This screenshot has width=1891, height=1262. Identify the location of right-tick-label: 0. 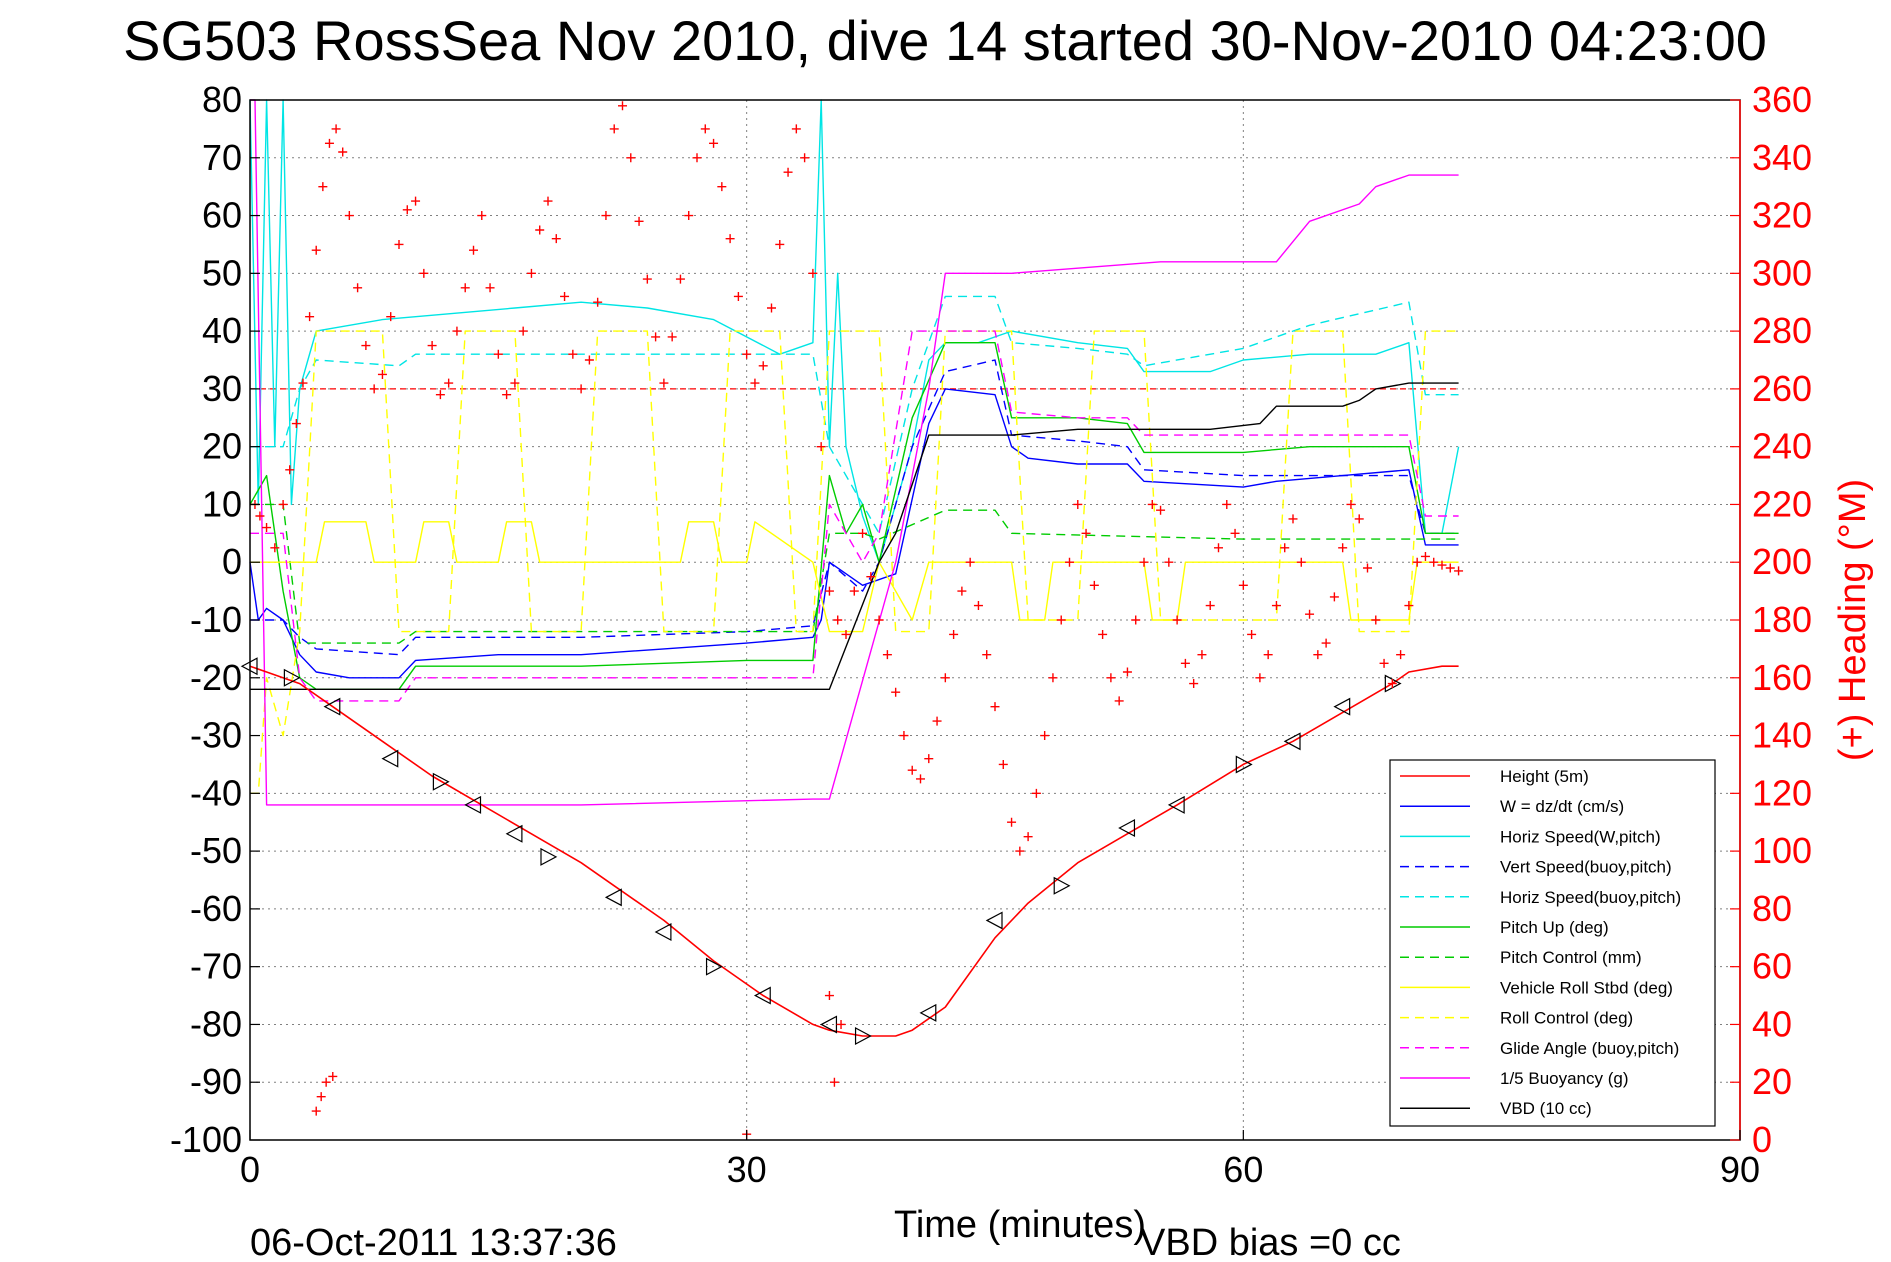
(1762, 1139).